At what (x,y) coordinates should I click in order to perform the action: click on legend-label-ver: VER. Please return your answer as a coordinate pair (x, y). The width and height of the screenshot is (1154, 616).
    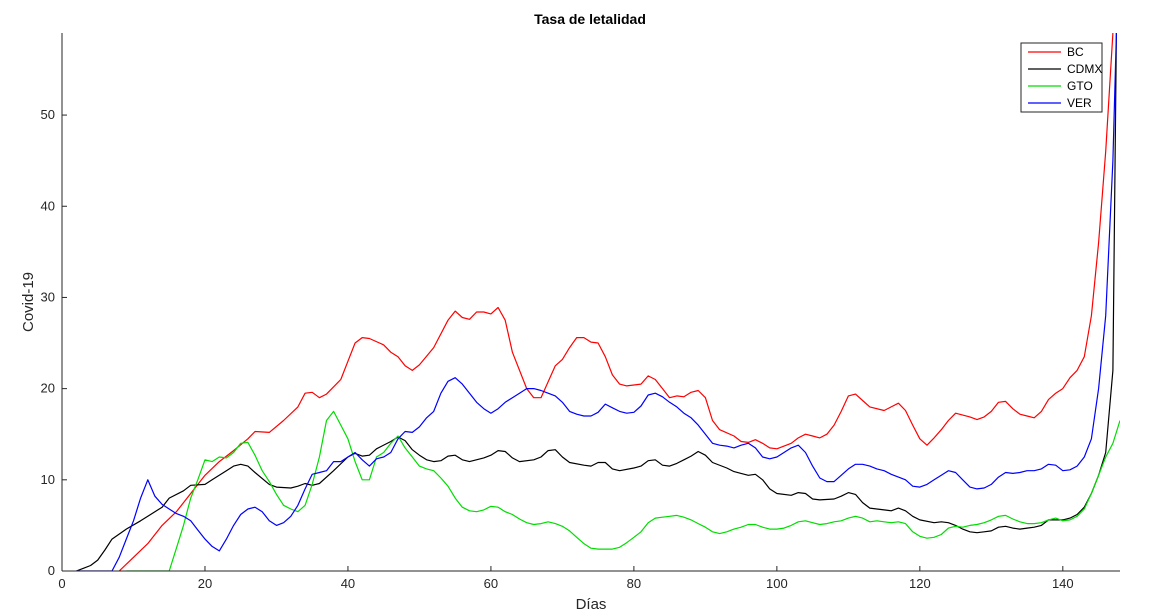
    Looking at the image, I should click on (1079, 103).